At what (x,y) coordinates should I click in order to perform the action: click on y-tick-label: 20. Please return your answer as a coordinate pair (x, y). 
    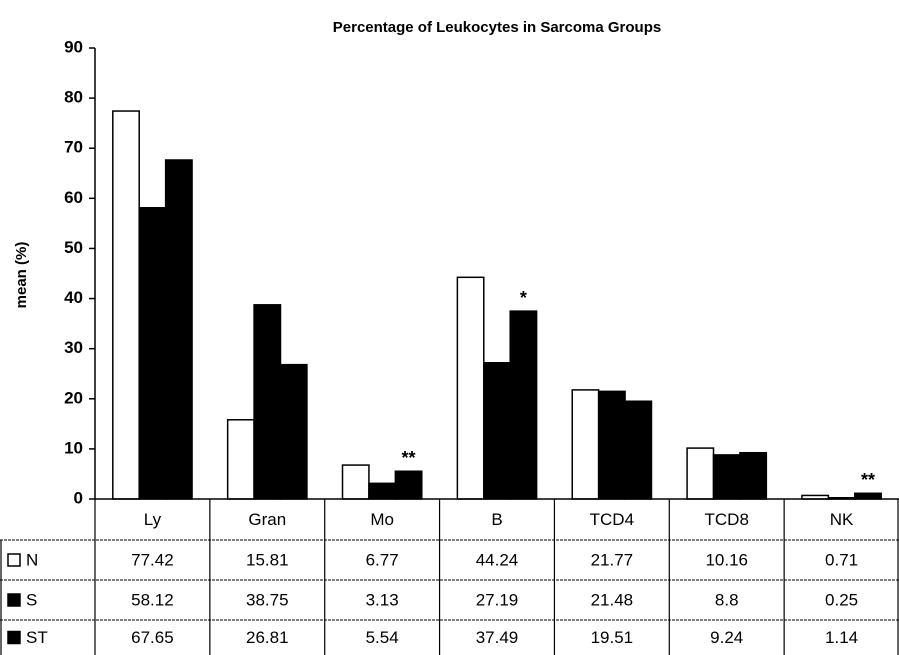
    Looking at the image, I should click on (73, 397).